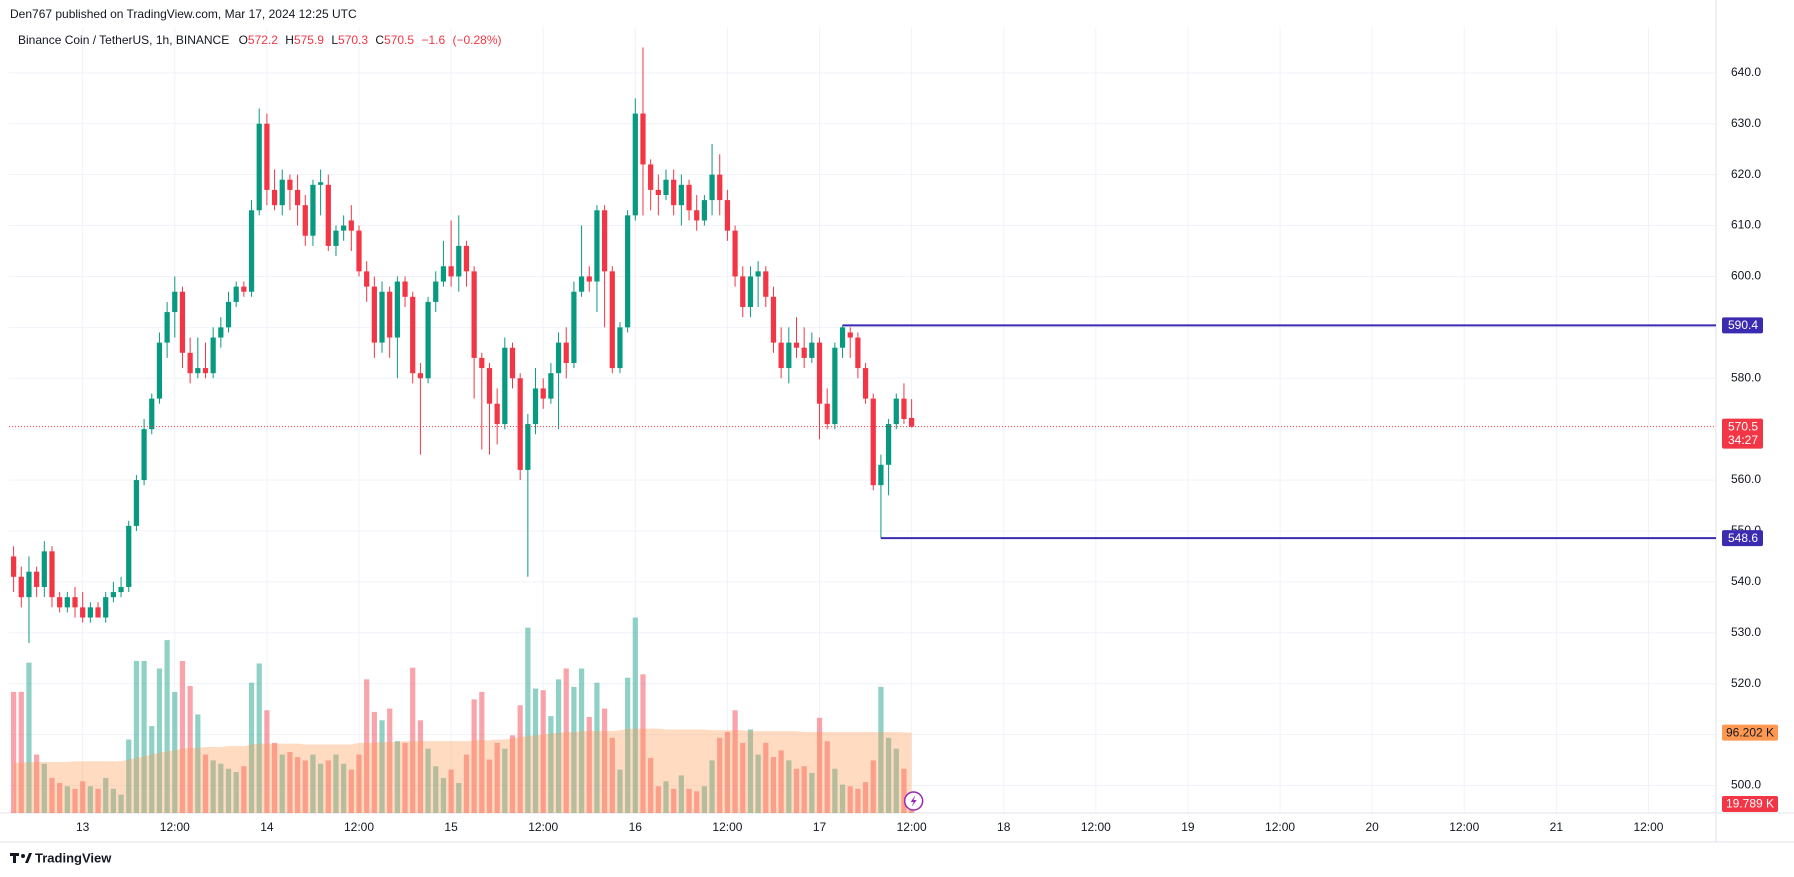 The image size is (1794, 877). I want to click on volume-label-box, so click(1750, 804).